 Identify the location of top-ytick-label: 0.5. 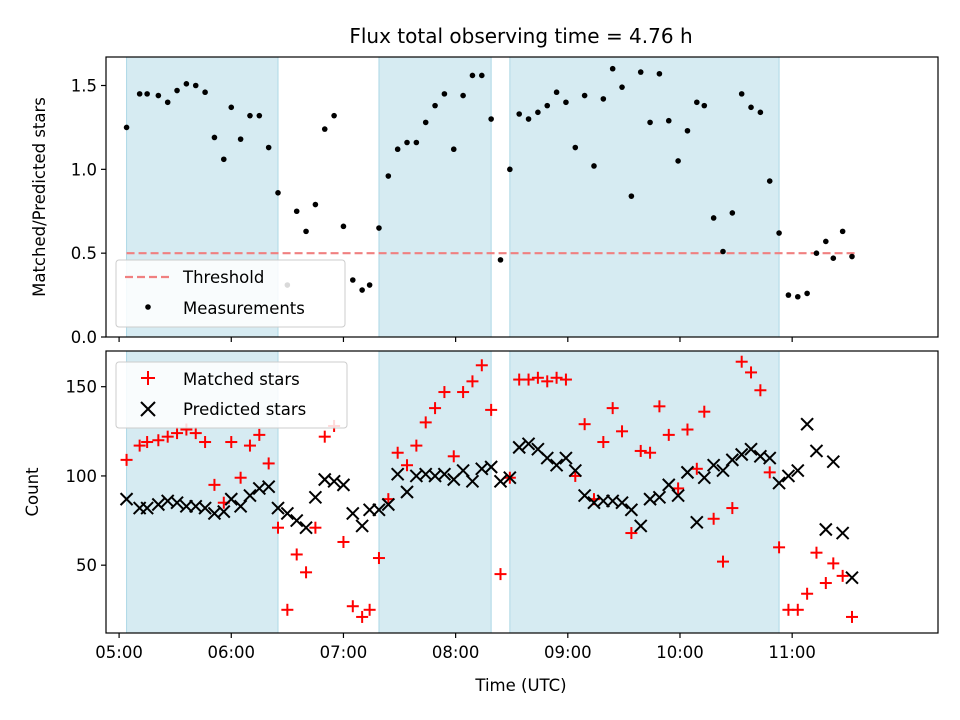
(84, 253).